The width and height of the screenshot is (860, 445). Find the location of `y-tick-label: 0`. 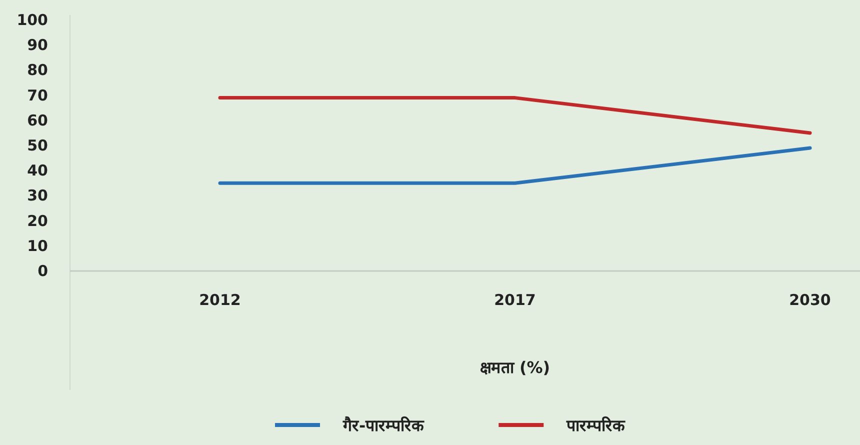

y-tick-label: 0 is located at coordinates (43, 271).